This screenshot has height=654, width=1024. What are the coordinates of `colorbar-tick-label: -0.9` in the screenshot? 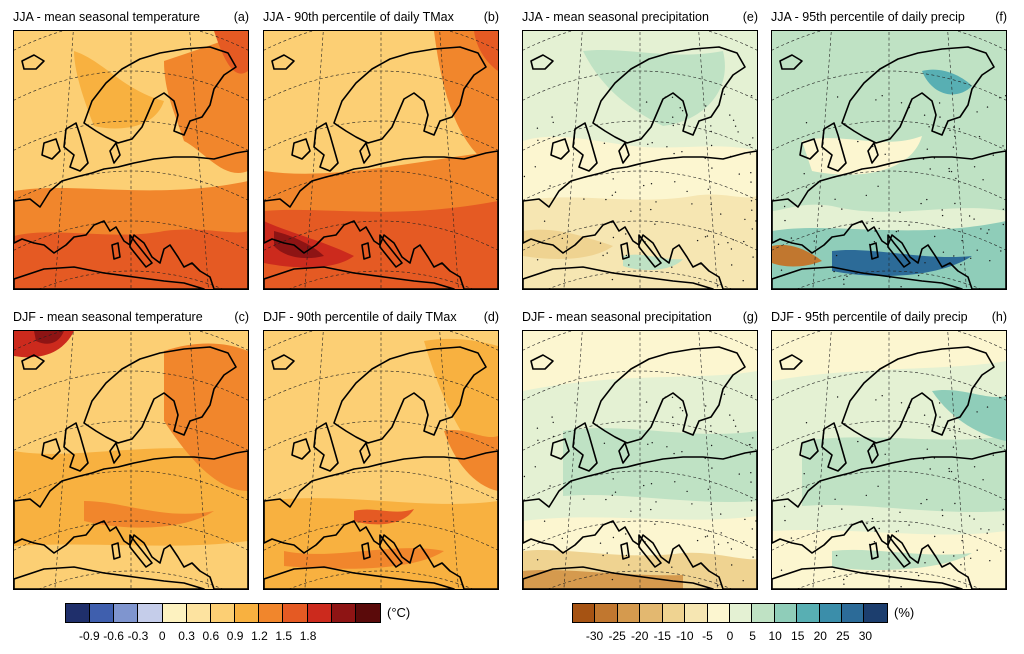 It's located at (89, 636).